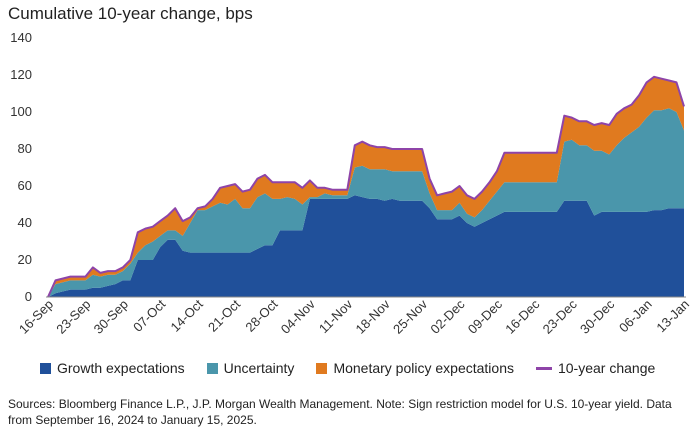 The image size is (700, 435). I want to click on legend-item-growth: Growth expectations, so click(112, 368).